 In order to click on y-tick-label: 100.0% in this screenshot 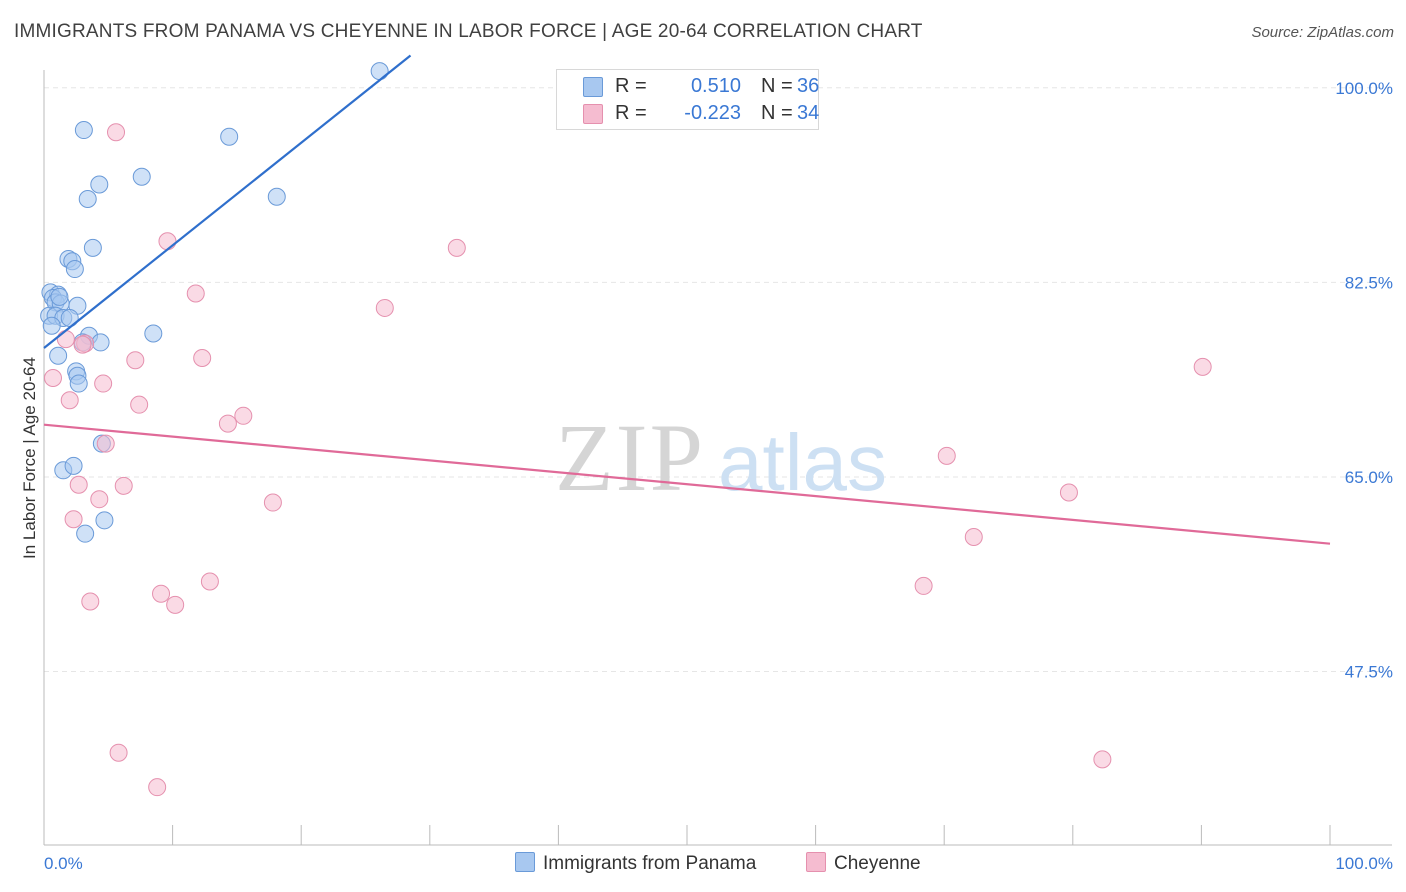, I will do `click(1364, 88)`.